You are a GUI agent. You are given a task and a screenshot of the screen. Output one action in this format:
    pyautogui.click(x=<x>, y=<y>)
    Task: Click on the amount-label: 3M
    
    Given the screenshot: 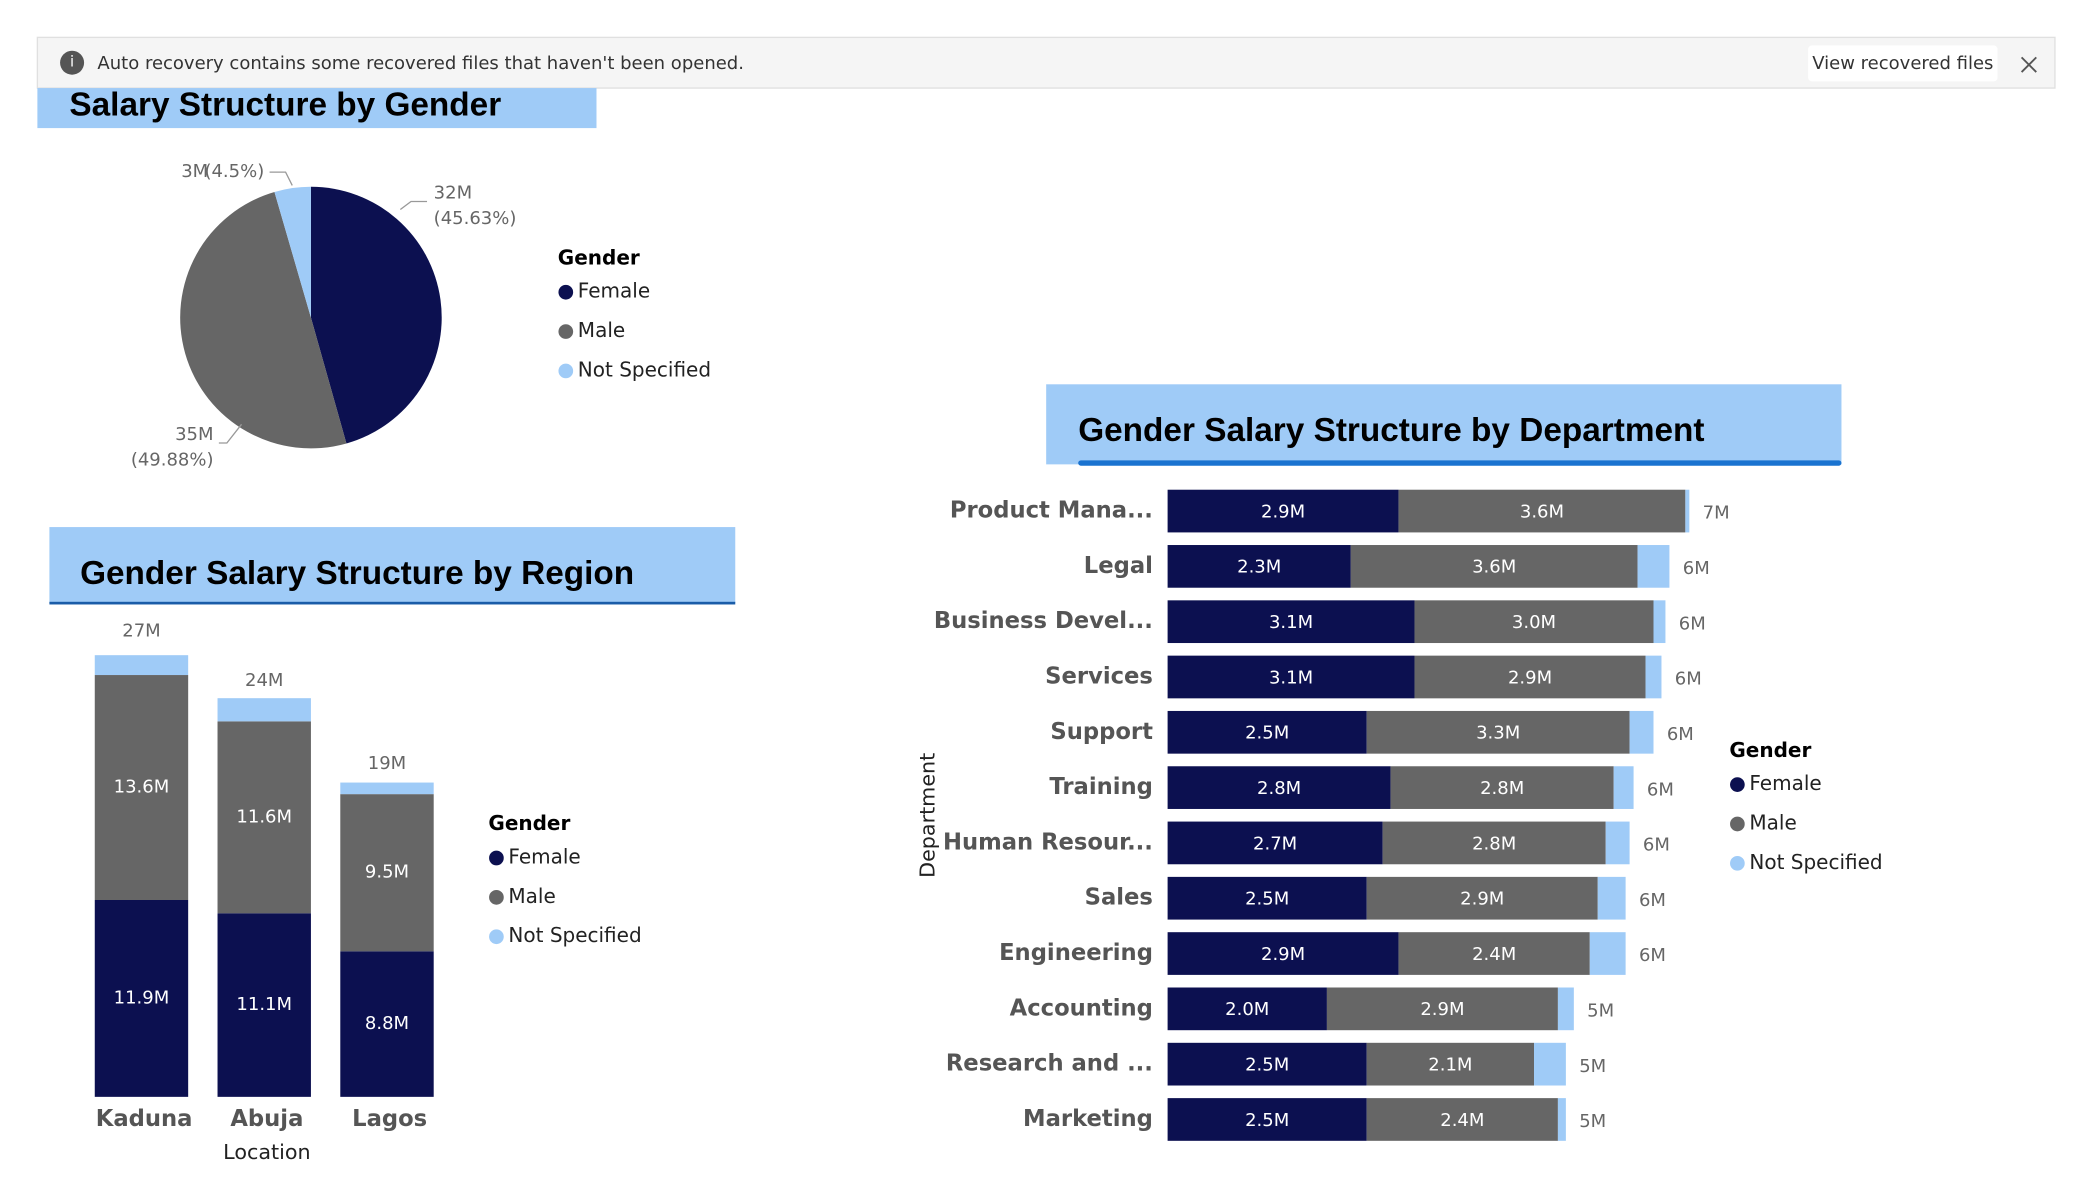 What is the action you would take?
    pyautogui.click(x=194, y=171)
    